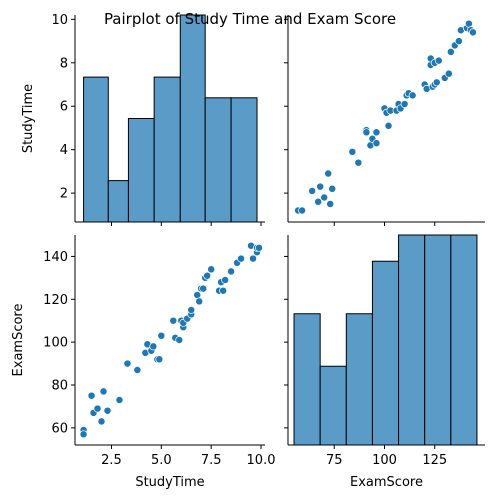  Describe the element at coordinates (64, 107) in the screenshot. I see `y-tick-label: 6` at that location.